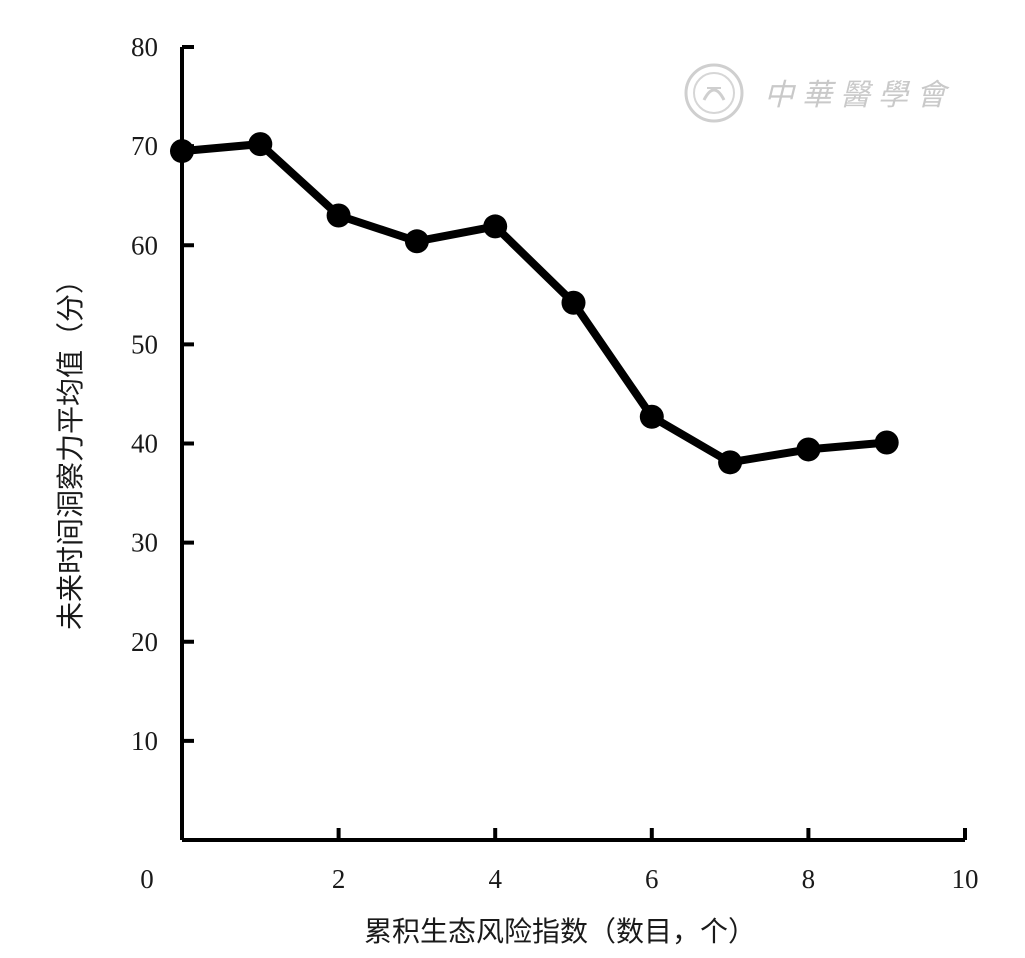 This screenshot has height=958, width=1025. Describe the element at coordinates (144, 444) in the screenshot. I see `y-tick-label: 40` at that location.